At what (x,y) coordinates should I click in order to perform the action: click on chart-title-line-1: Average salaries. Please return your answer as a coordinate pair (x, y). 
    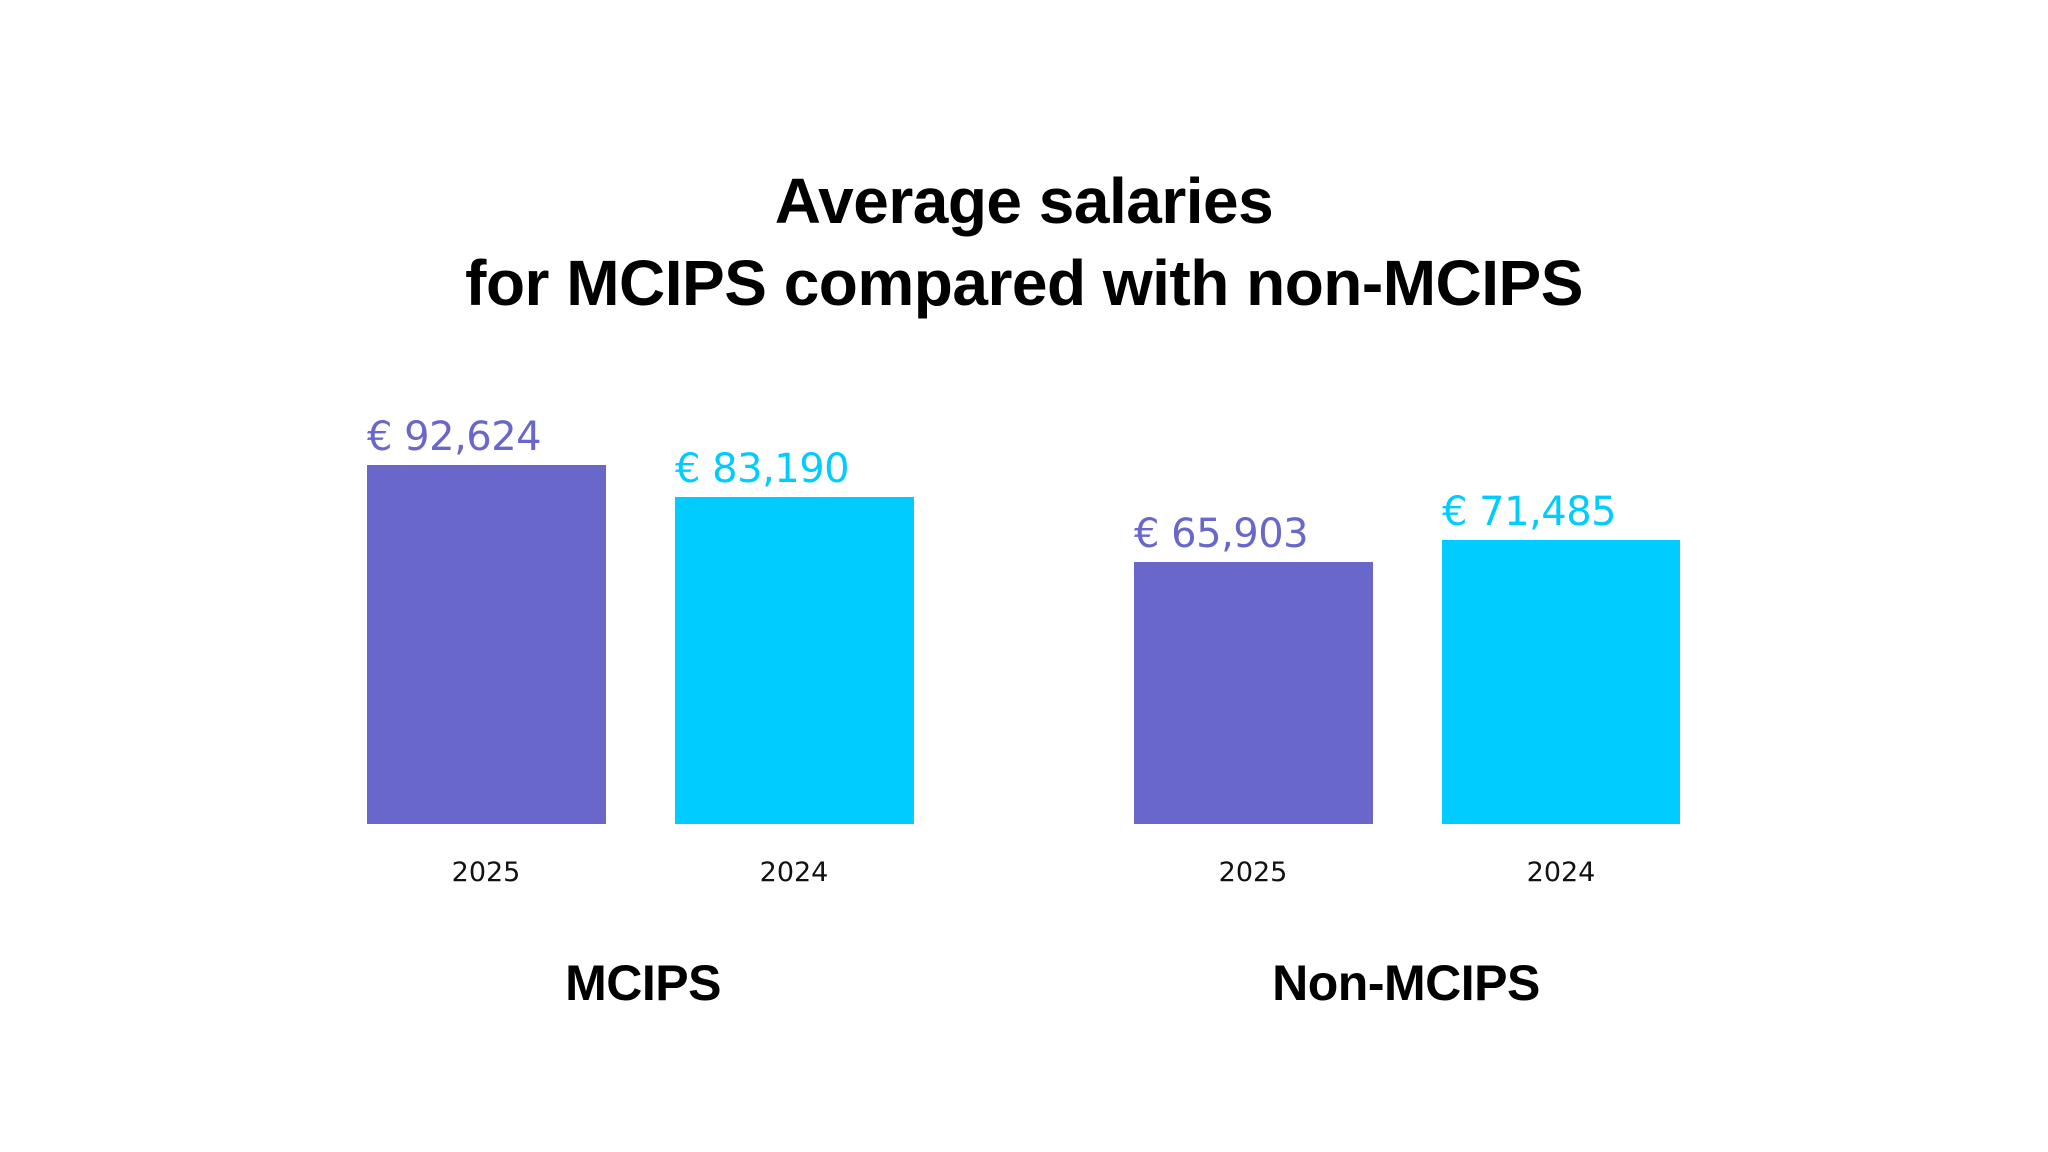
    Looking at the image, I should click on (1024, 201).